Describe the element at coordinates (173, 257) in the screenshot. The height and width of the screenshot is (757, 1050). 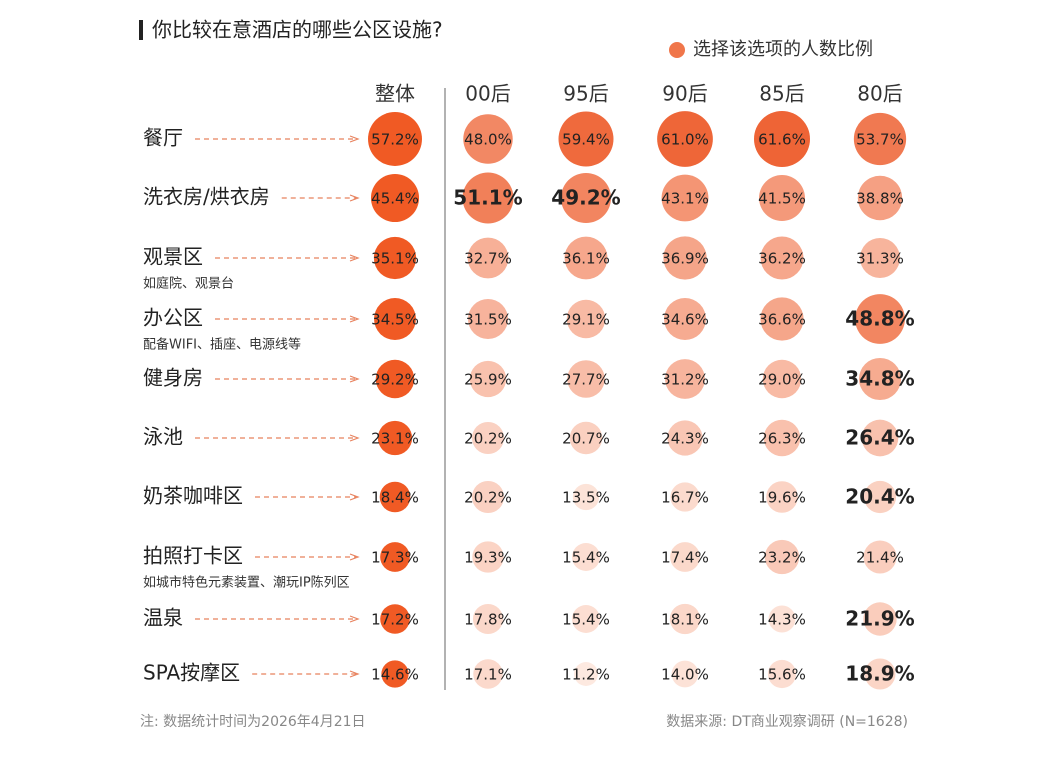
I see `row-label: 观景区` at that location.